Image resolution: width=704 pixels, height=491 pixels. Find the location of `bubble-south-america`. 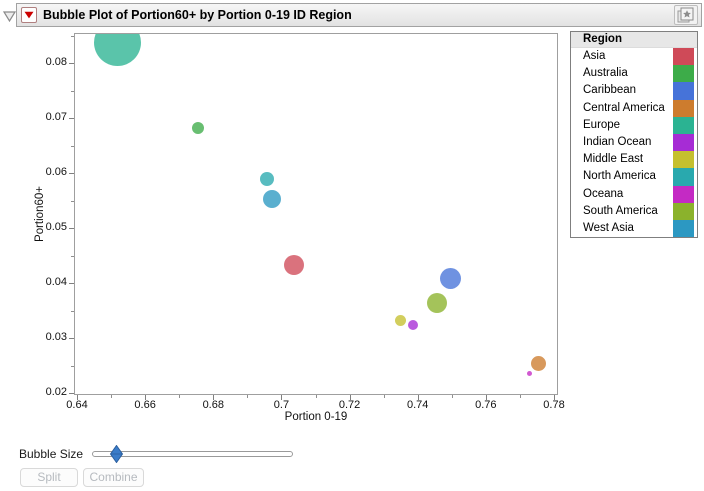

bubble-south-america is located at coordinates (436, 302).